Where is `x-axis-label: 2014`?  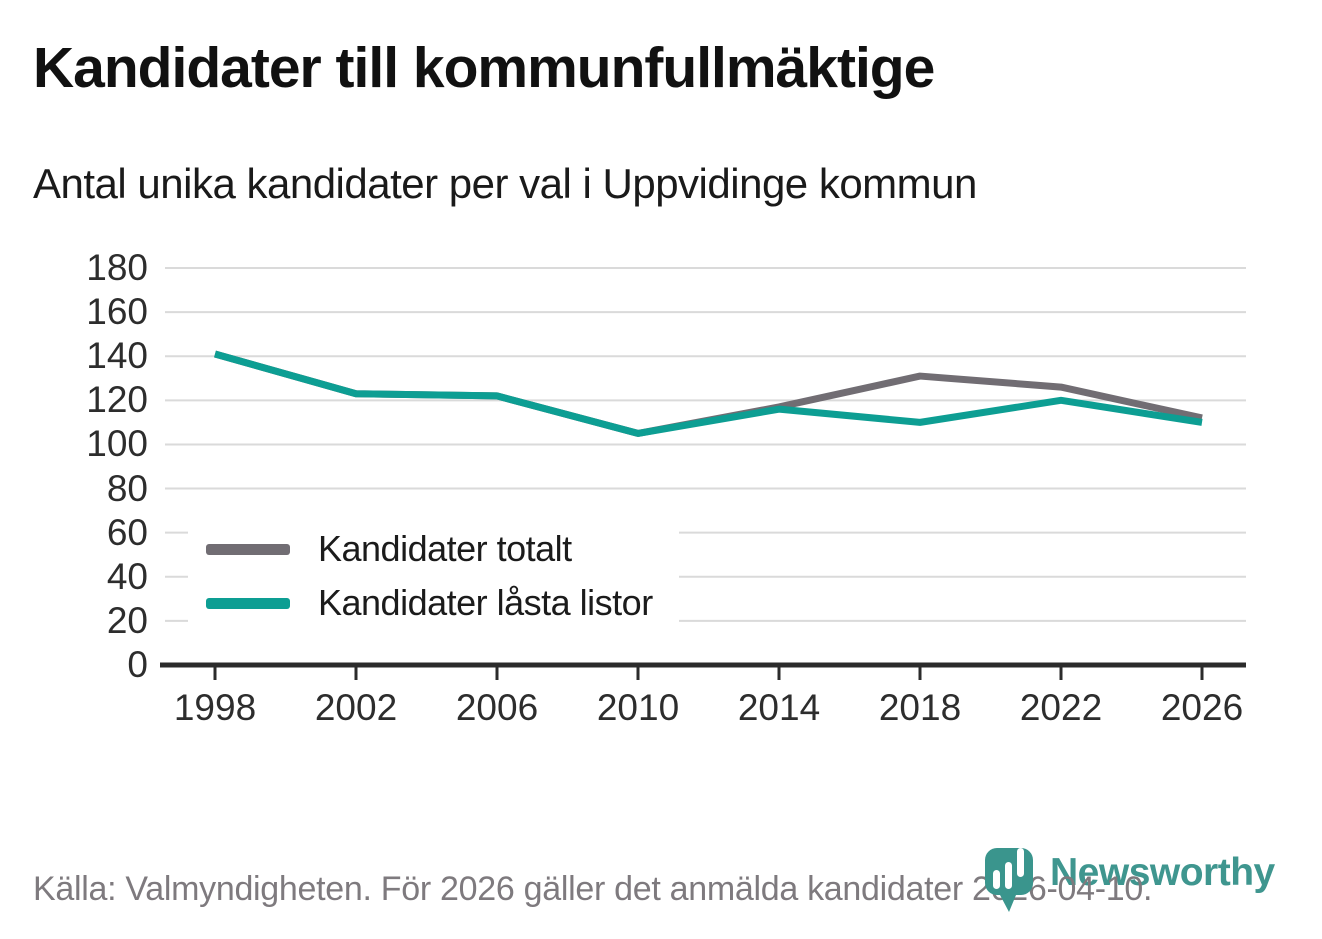
x-axis-label: 2014 is located at coordinates (779, 707).